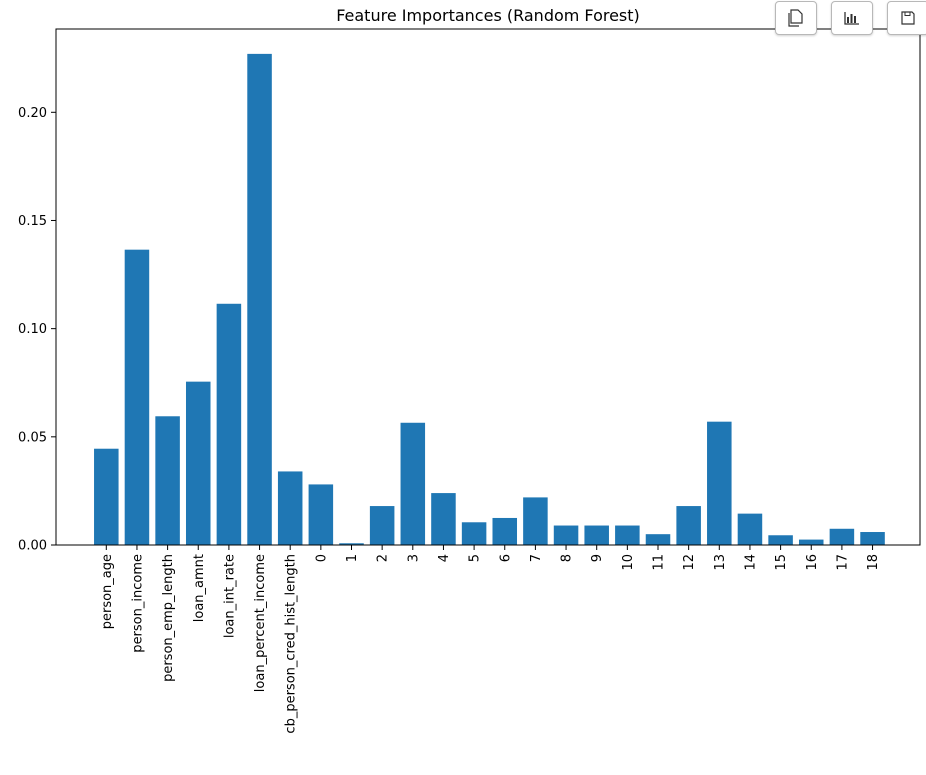 This screenshot has width=926, height=775. I want to click on x-tick-label: 3, so click(413, 558).